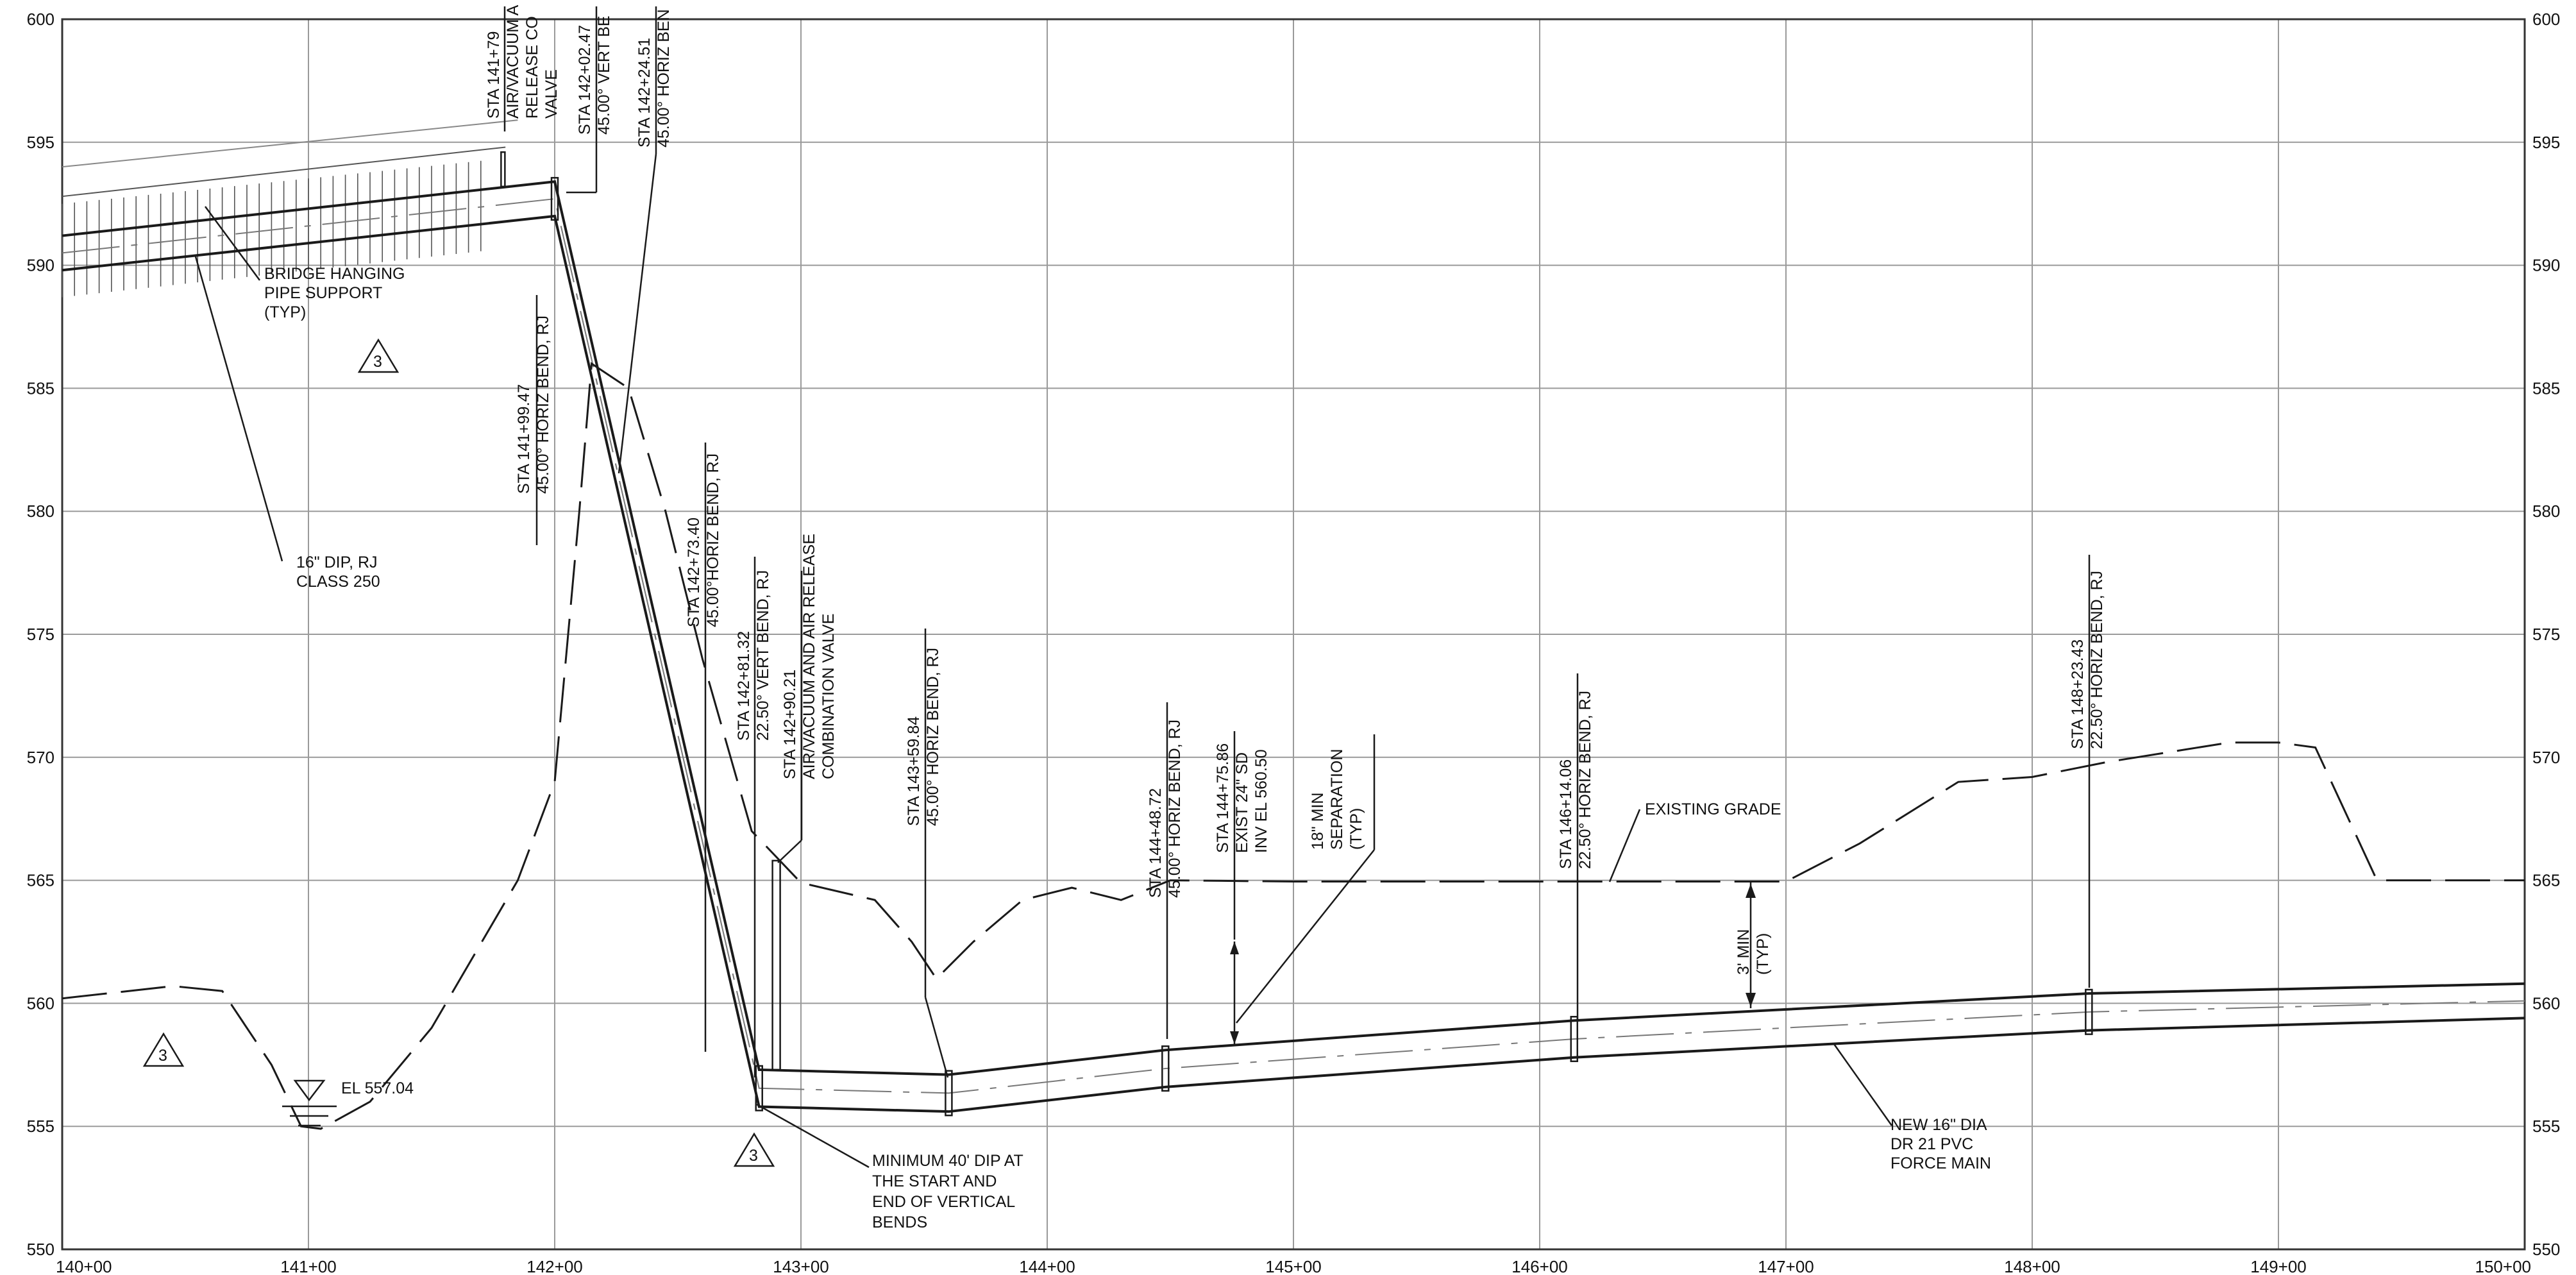 This screenshot has width=2576, height=1275. I want to click on bridge-structure, so click(290, 208).